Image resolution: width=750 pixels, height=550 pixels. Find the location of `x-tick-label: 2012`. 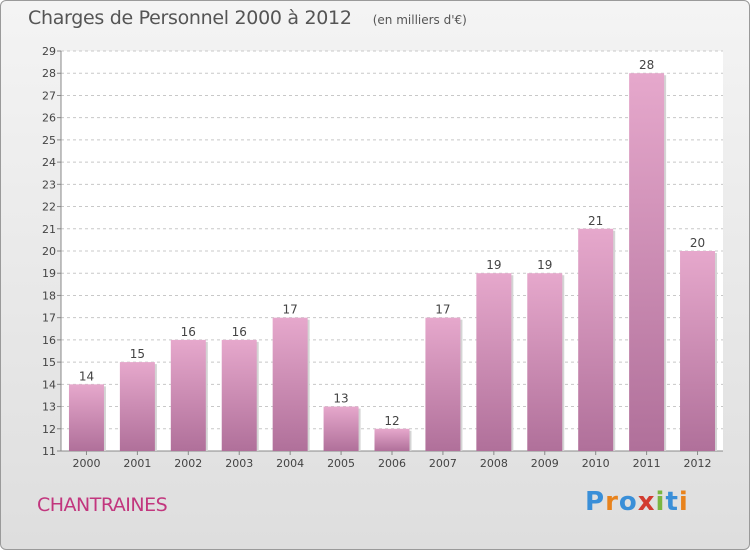

x-tick-label: 2012 is located at coordinates (698, 463).